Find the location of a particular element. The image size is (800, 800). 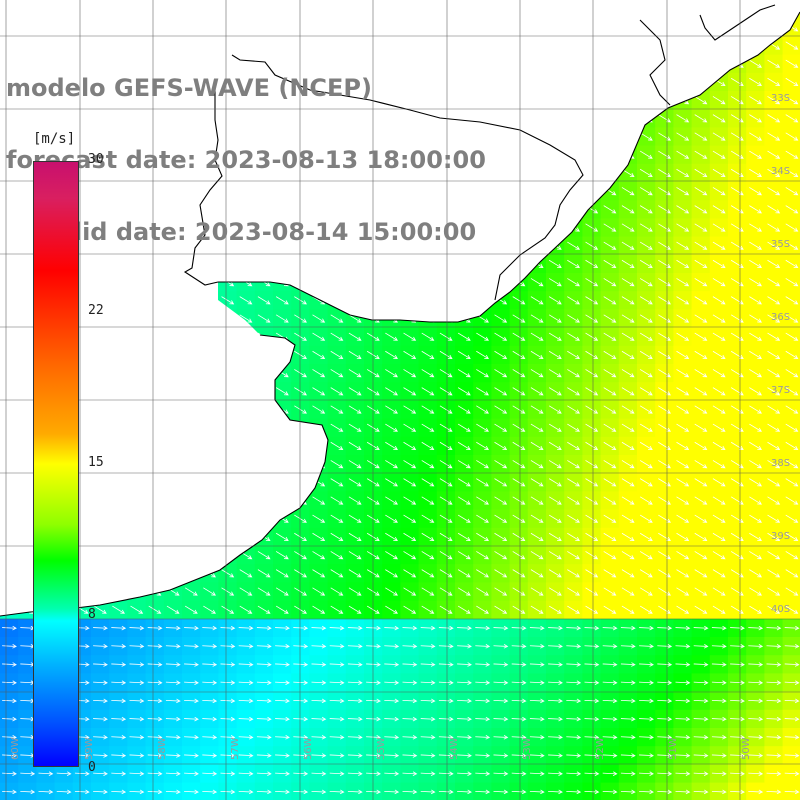

lat-label: 38S is located at coordinates (780, 463).